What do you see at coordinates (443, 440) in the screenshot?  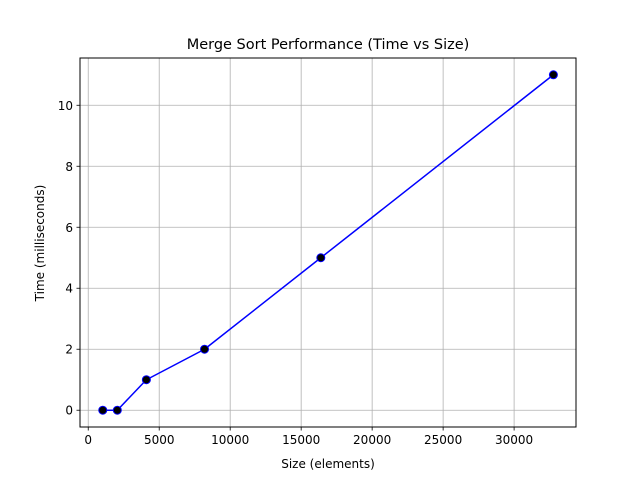 I see `x-tick-label: 25000` at bounding box center [443, 440].